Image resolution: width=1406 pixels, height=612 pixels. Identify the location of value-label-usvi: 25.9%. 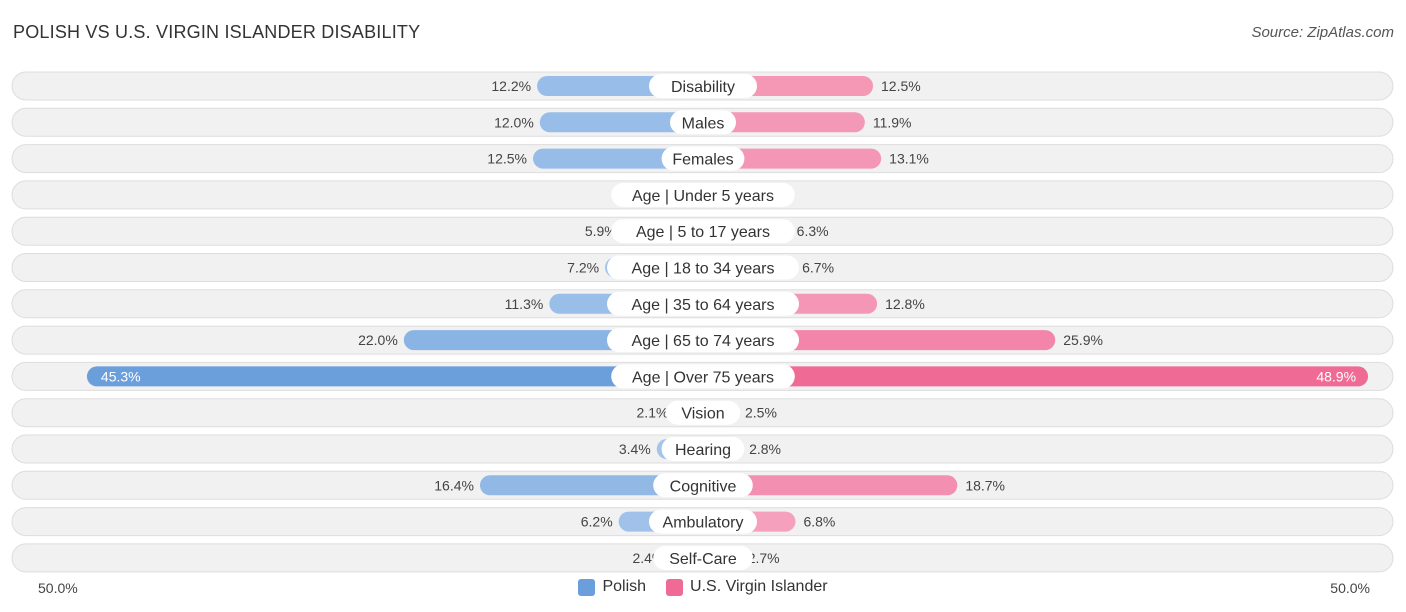
(1083, 340).